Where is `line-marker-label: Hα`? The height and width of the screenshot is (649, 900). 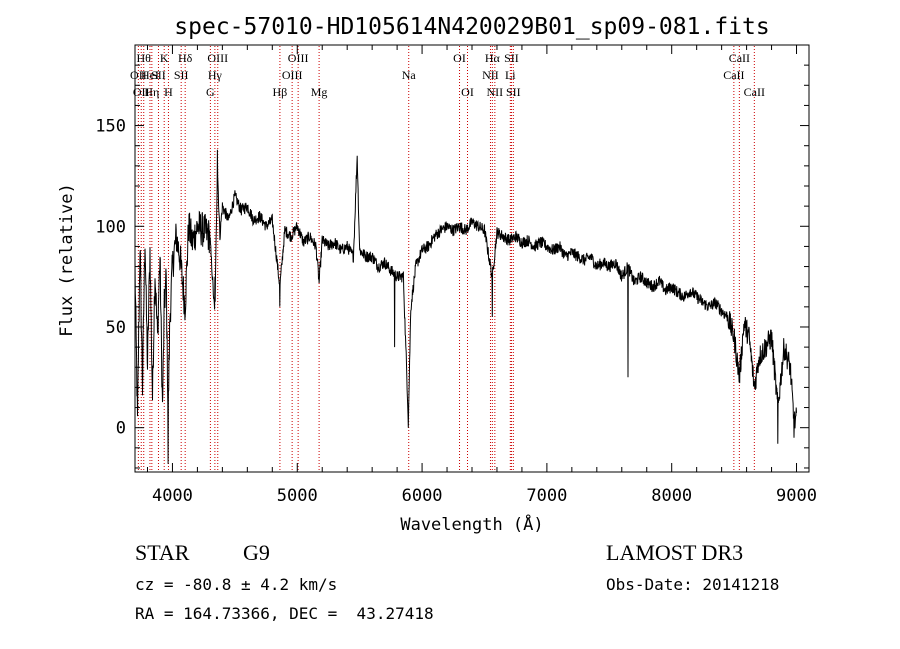 line-marker-label: Hα is located at coordinates (493, 58).